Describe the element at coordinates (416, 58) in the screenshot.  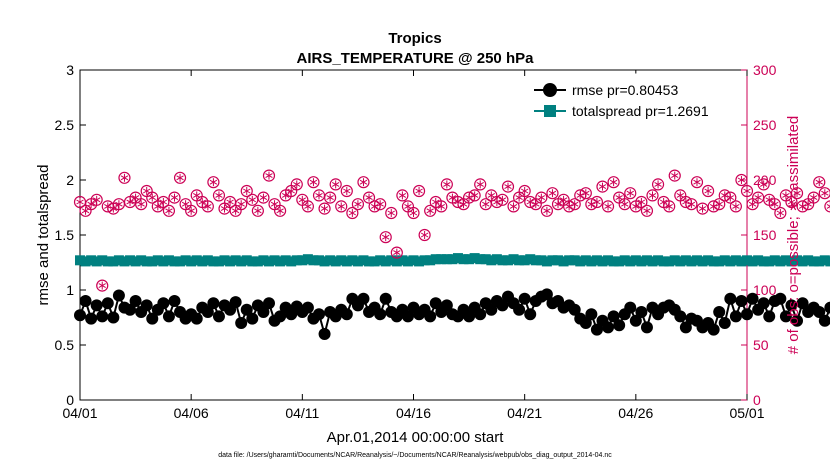
I see `chart-subtitle: AIRS_TEMPERATURE @ 250 hPa` at that location.